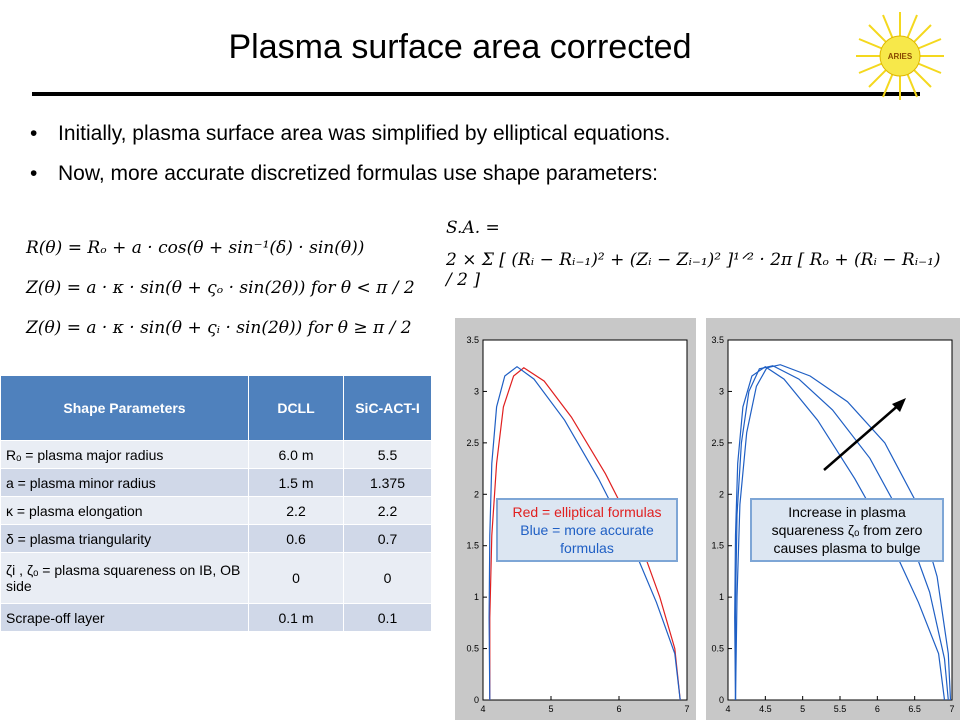  What do you see at coordinates (840, 709) in the screenshot?
I see `x-tick-label: 5.5` at bounding box center [840, 709].